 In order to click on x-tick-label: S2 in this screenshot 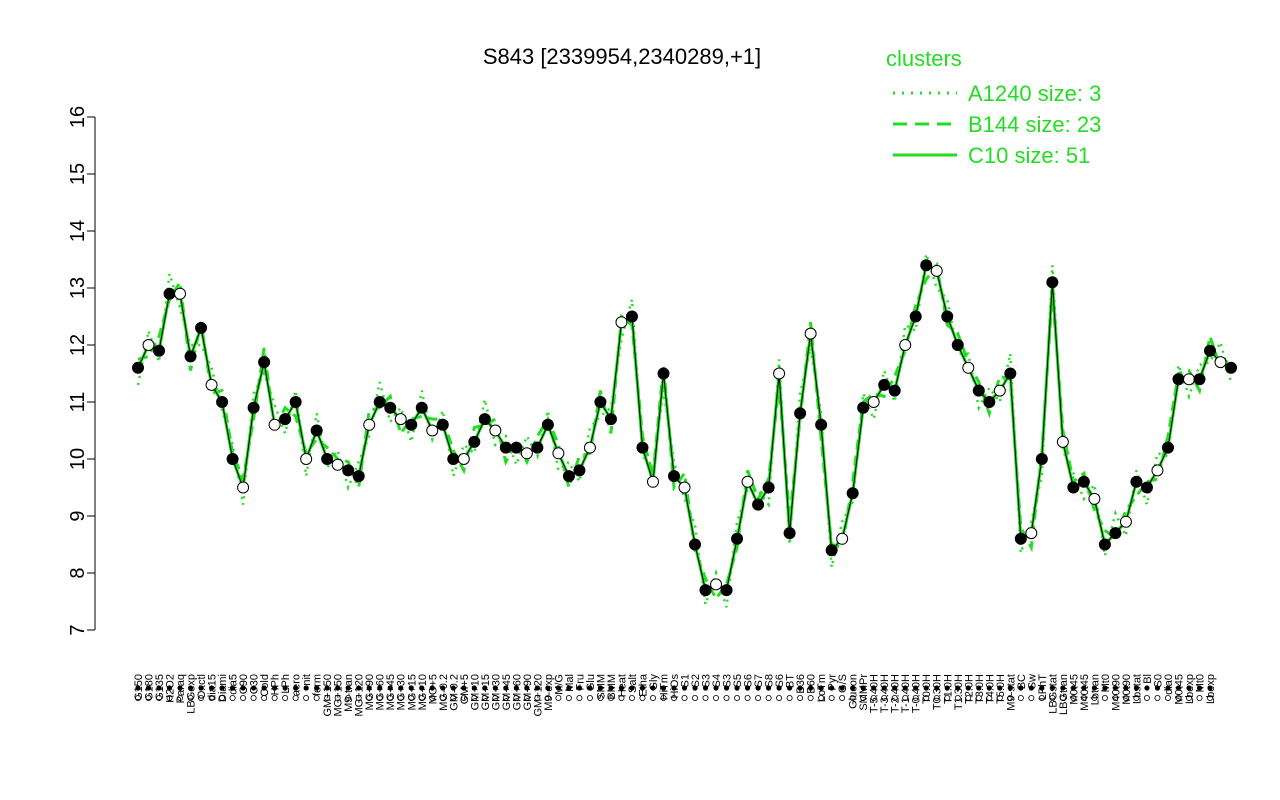, I will do `click(696, 680)`.